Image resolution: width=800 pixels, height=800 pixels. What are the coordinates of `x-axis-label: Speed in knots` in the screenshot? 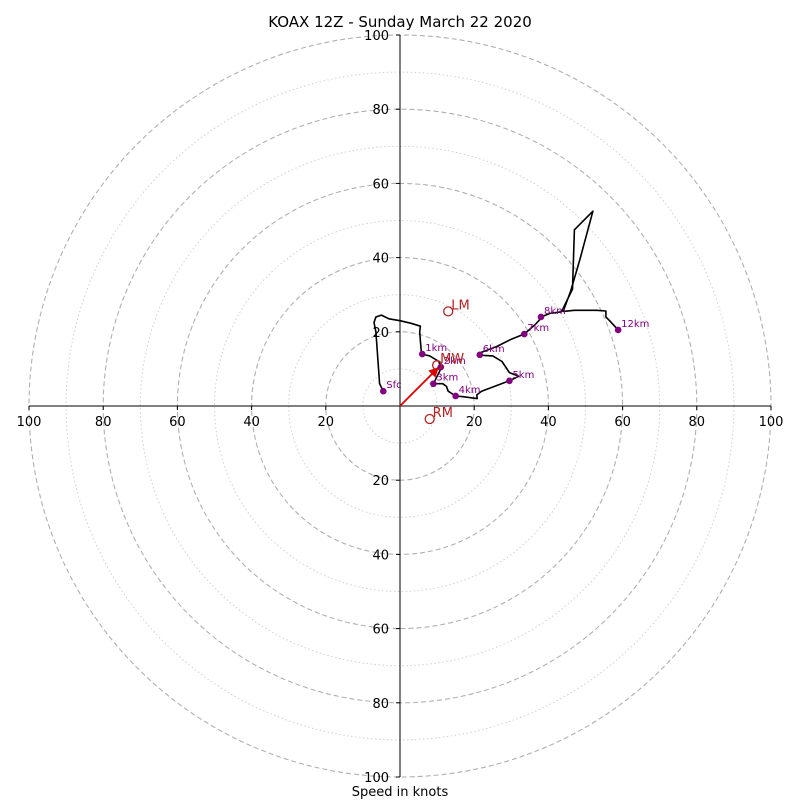 It's located at (400, 792).